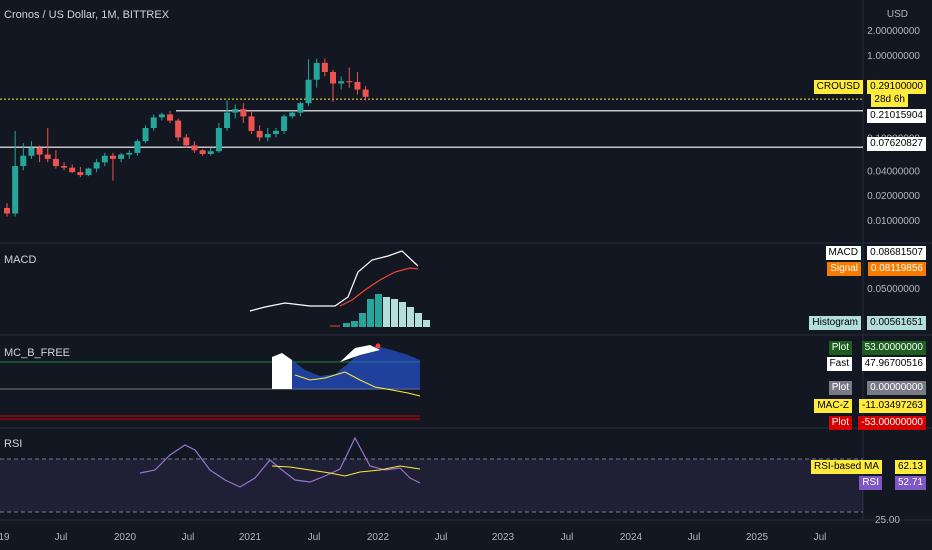  Describe the element at coordinates (844, 269) in the screenshot. I see `signal-label-tag: Signal` at that location.